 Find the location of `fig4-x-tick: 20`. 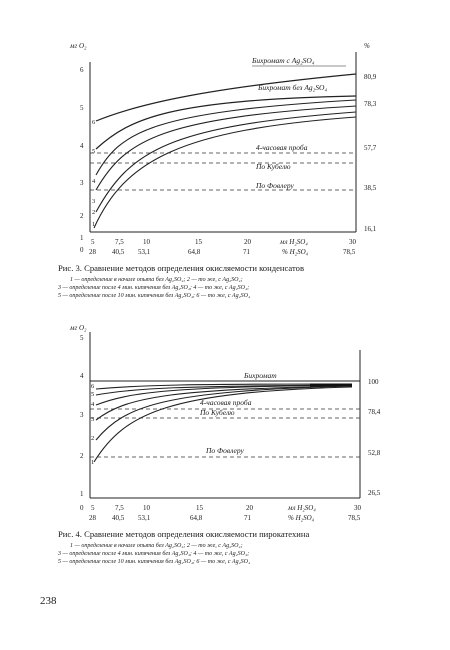

fig4-x-tick: 20 is located at coordinates (250, 508).